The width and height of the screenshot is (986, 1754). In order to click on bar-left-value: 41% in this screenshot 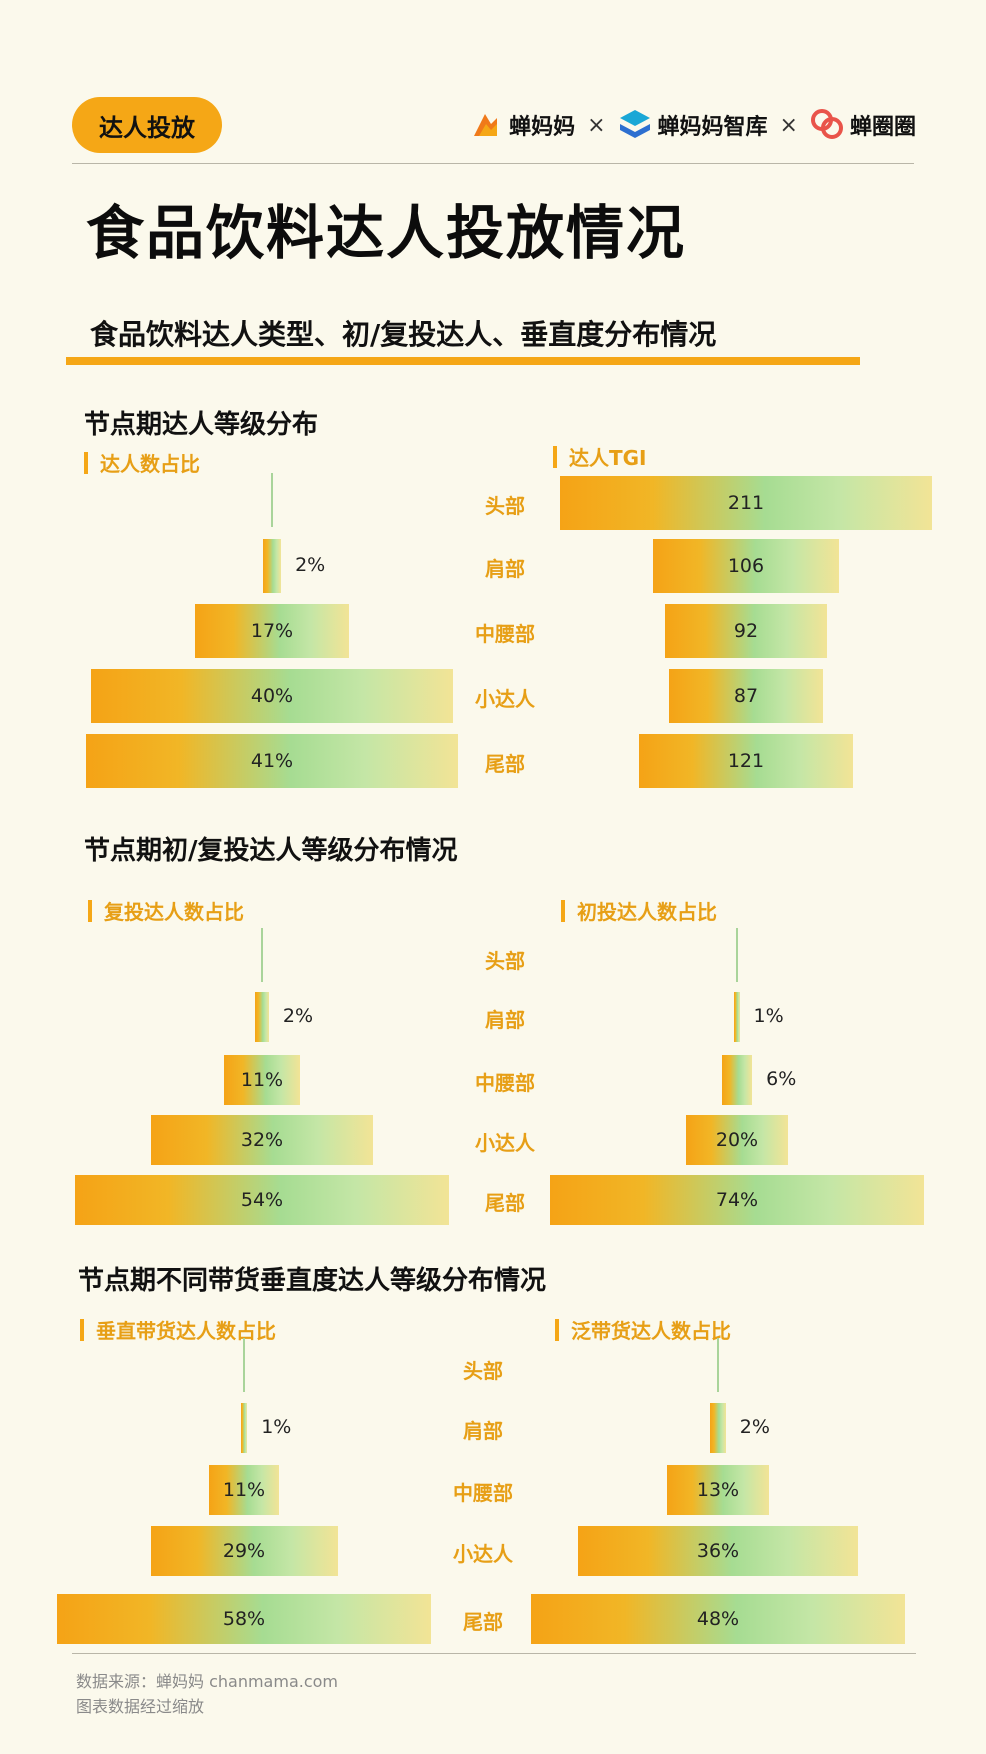, I will do `click(272, 761)`.